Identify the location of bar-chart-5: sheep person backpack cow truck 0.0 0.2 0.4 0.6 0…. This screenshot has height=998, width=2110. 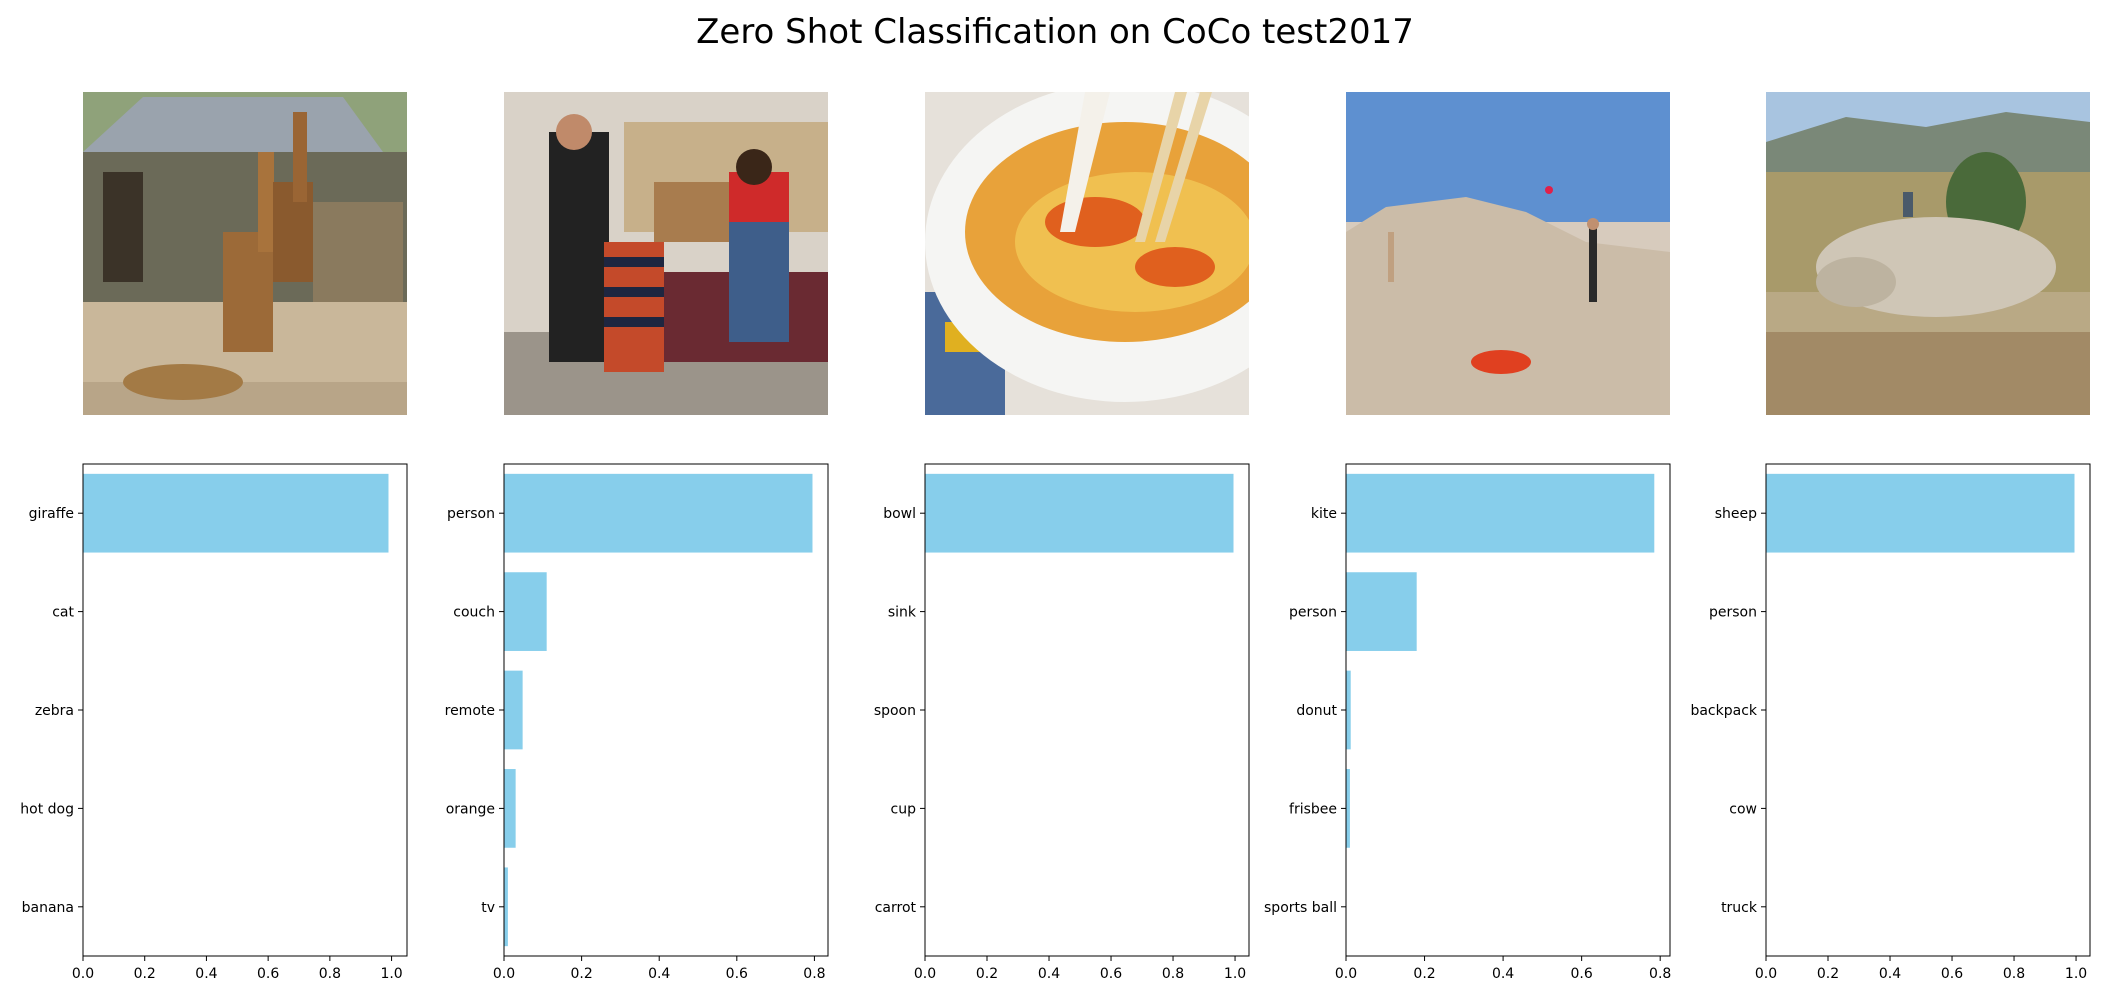
(1887, 727).